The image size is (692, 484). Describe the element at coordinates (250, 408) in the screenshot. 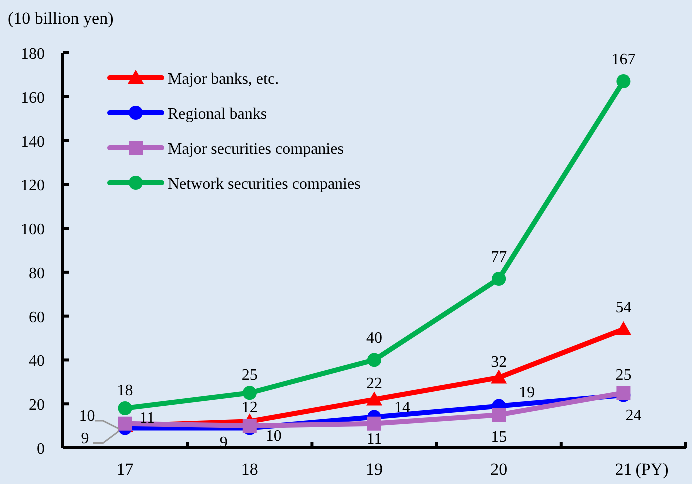

I see `data-label: 12` at that location.